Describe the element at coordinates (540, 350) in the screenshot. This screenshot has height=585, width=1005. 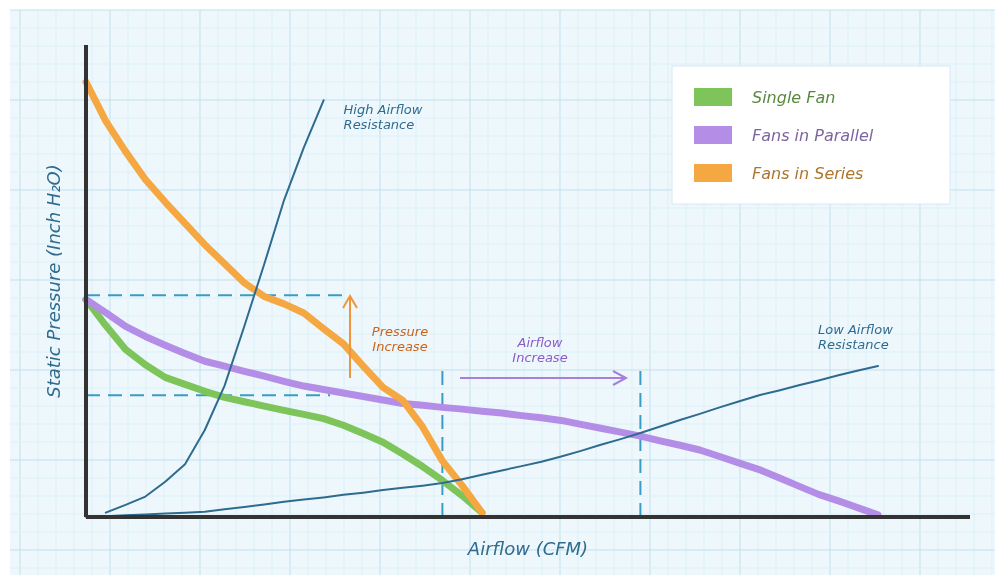
I see `annotation: Airflow Increase` at that location.